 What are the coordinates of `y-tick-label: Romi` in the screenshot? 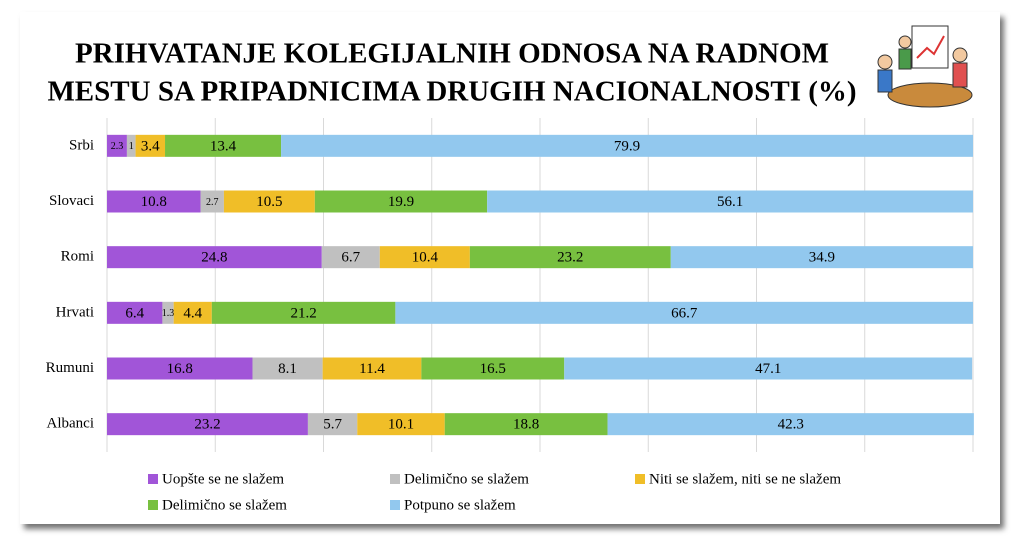 It's located at (77, 257).